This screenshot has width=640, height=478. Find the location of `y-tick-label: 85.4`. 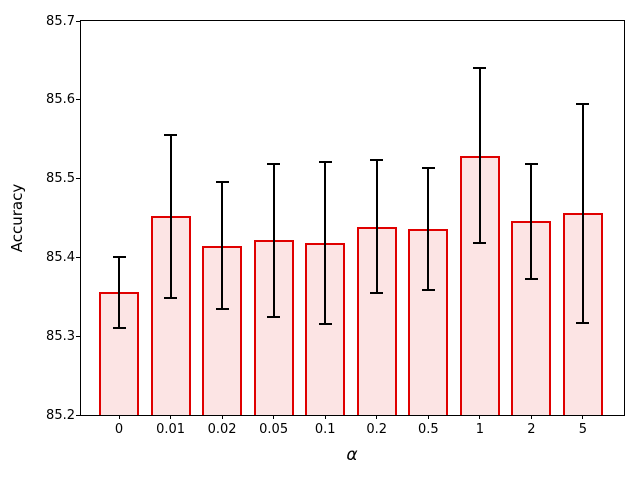

y-tick-label: 85.4 is located at coordinates (60, 257).